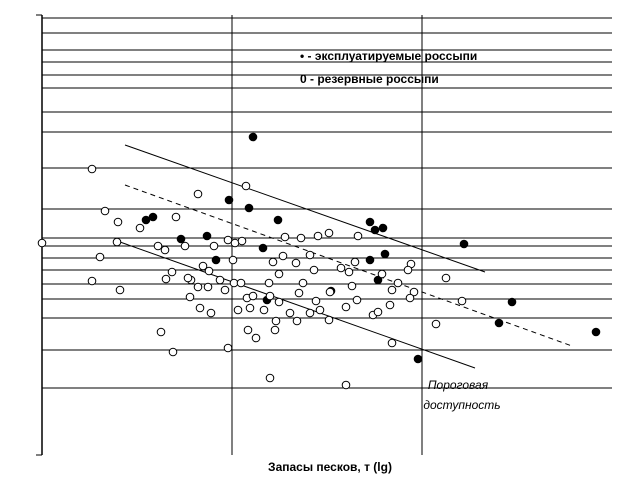 The height and width of the screenshot is (499, 627). I want to click on legend-entry: 0 - резервные россыпи, so click(369, 79).